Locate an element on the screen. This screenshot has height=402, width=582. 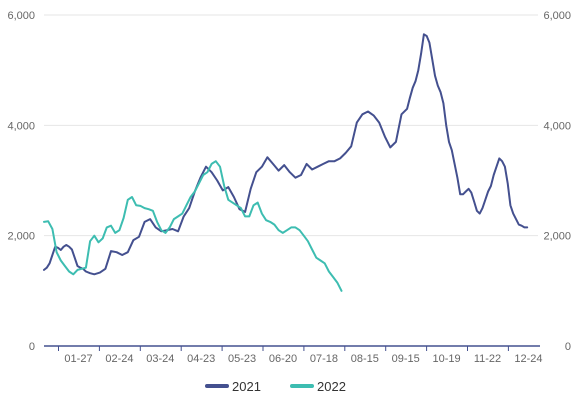
legend-label: 2022 is located at coordinates (331, 386).